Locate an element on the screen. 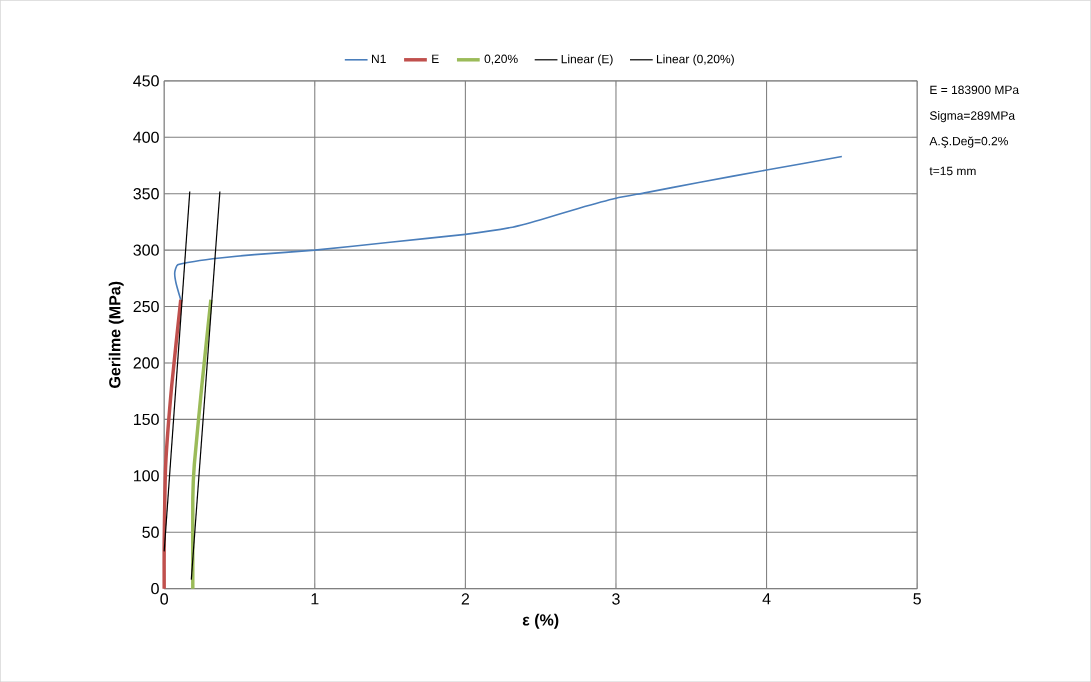 The width and height of the screenshot is (1091, 682). x-tick-label: 1 is located at coordinates (315, 599).